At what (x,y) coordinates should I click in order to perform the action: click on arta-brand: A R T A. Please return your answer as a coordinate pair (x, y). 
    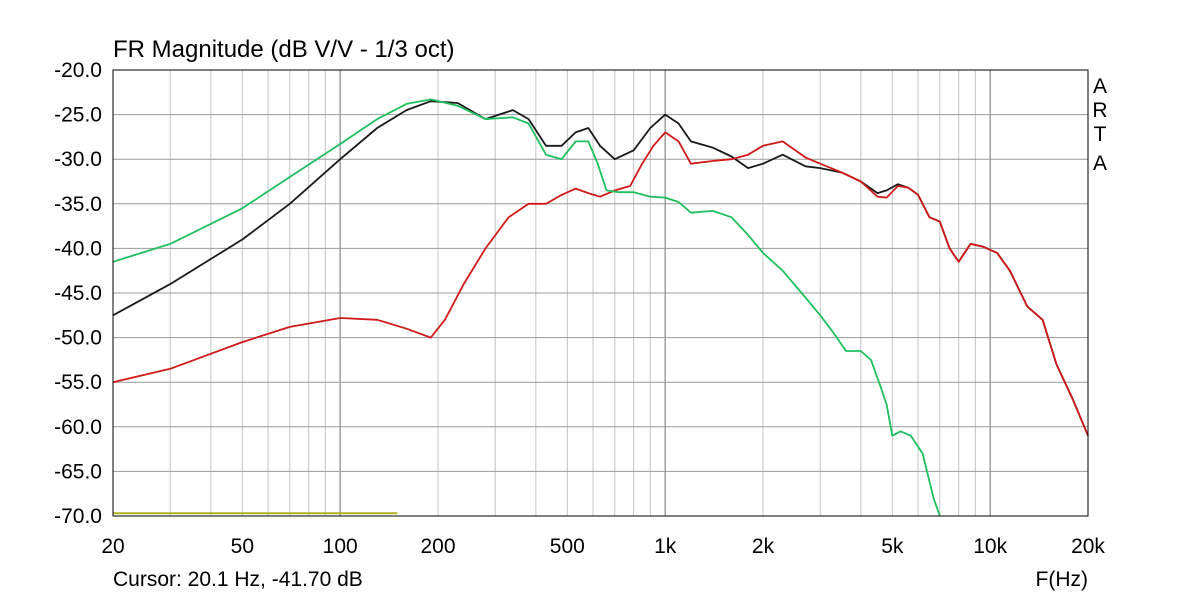
    Looking at the image, I should click on (1099, 125).